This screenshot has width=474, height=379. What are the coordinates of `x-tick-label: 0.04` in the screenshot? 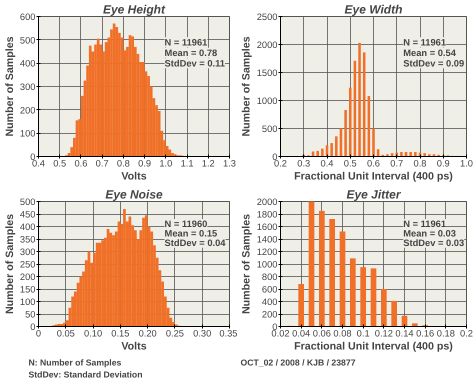 It's located at (301, 333).